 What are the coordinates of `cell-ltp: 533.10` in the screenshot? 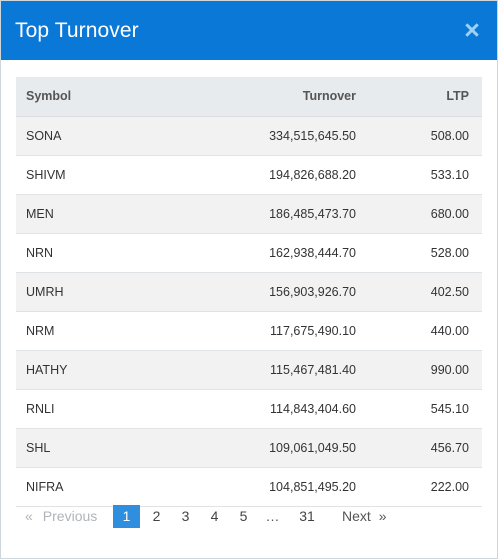 It's located at (419, 175).